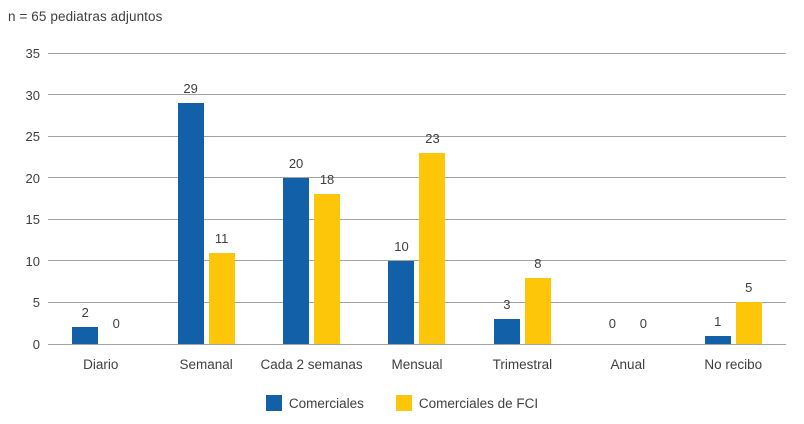  What do you see at coordinates (507, 305) in the screenshot?
I see `value-label: 3` at bounding box center [507, 305].